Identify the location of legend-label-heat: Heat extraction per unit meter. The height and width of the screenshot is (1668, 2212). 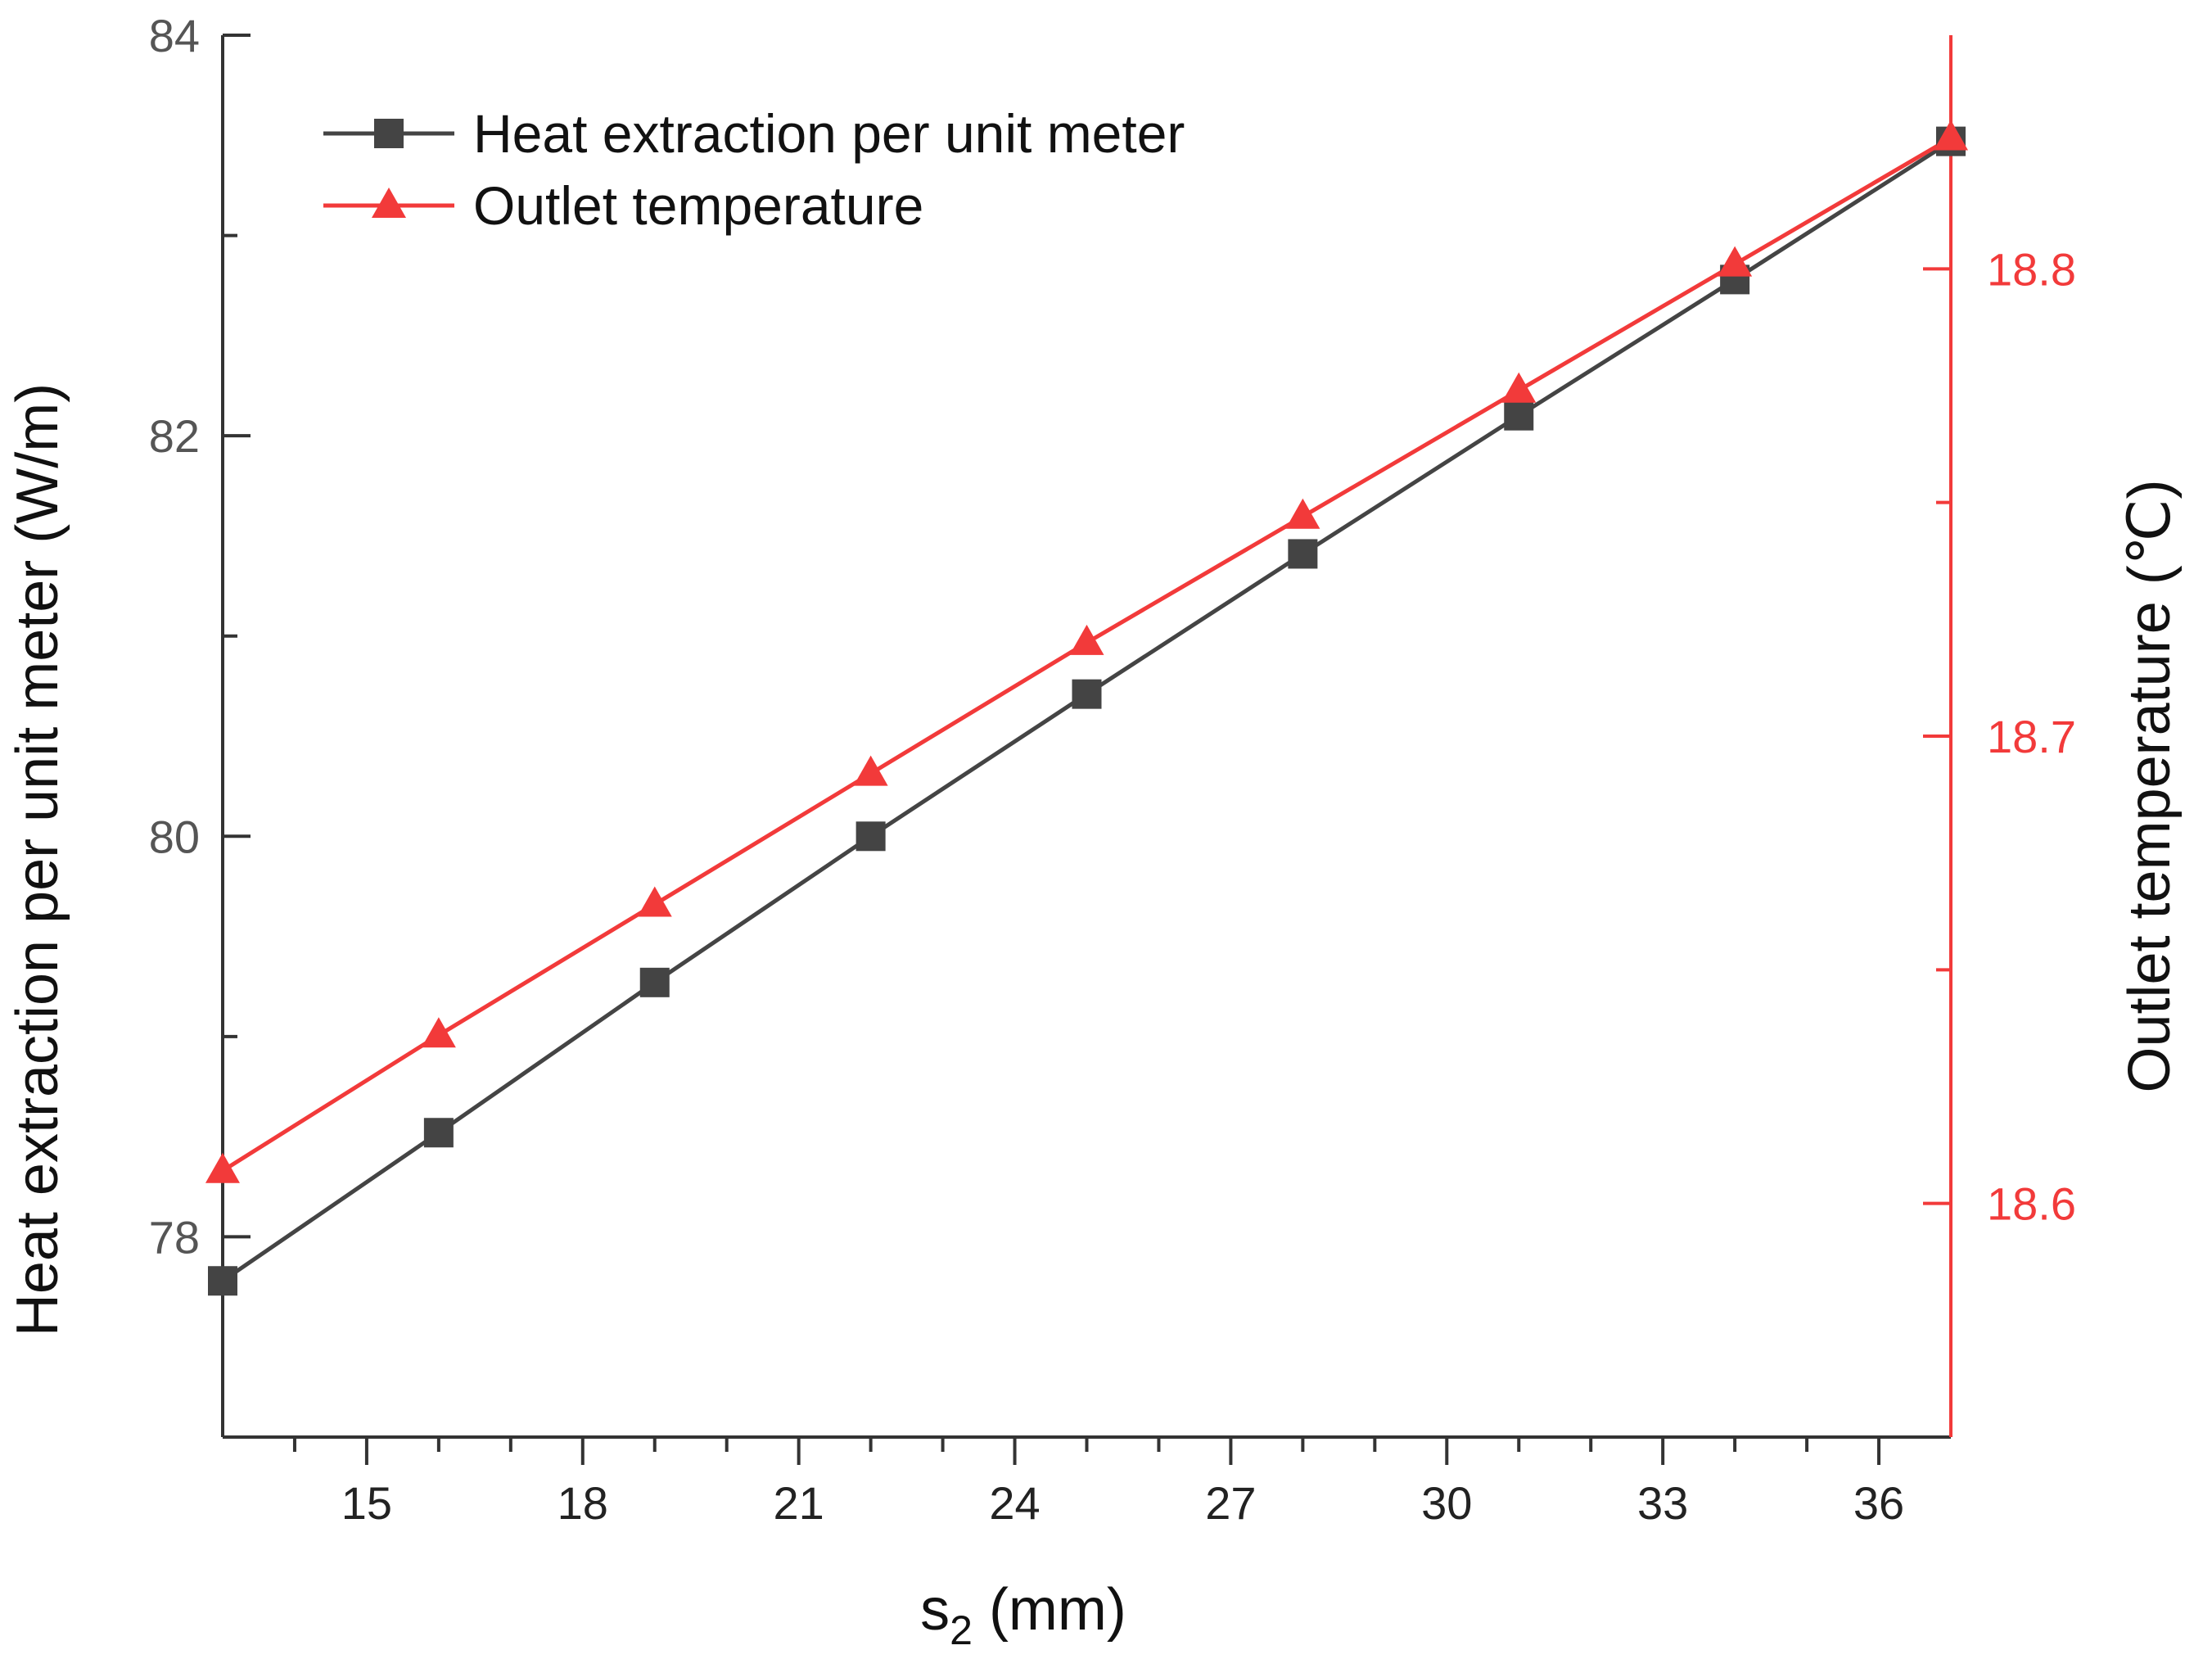
(829, 133).